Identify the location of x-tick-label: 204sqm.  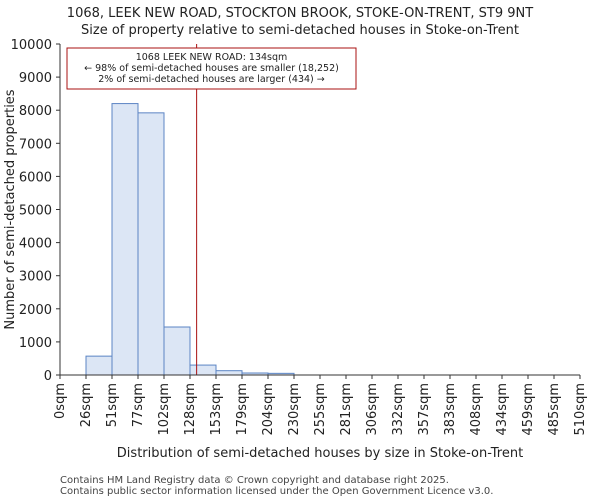
(268, 409).